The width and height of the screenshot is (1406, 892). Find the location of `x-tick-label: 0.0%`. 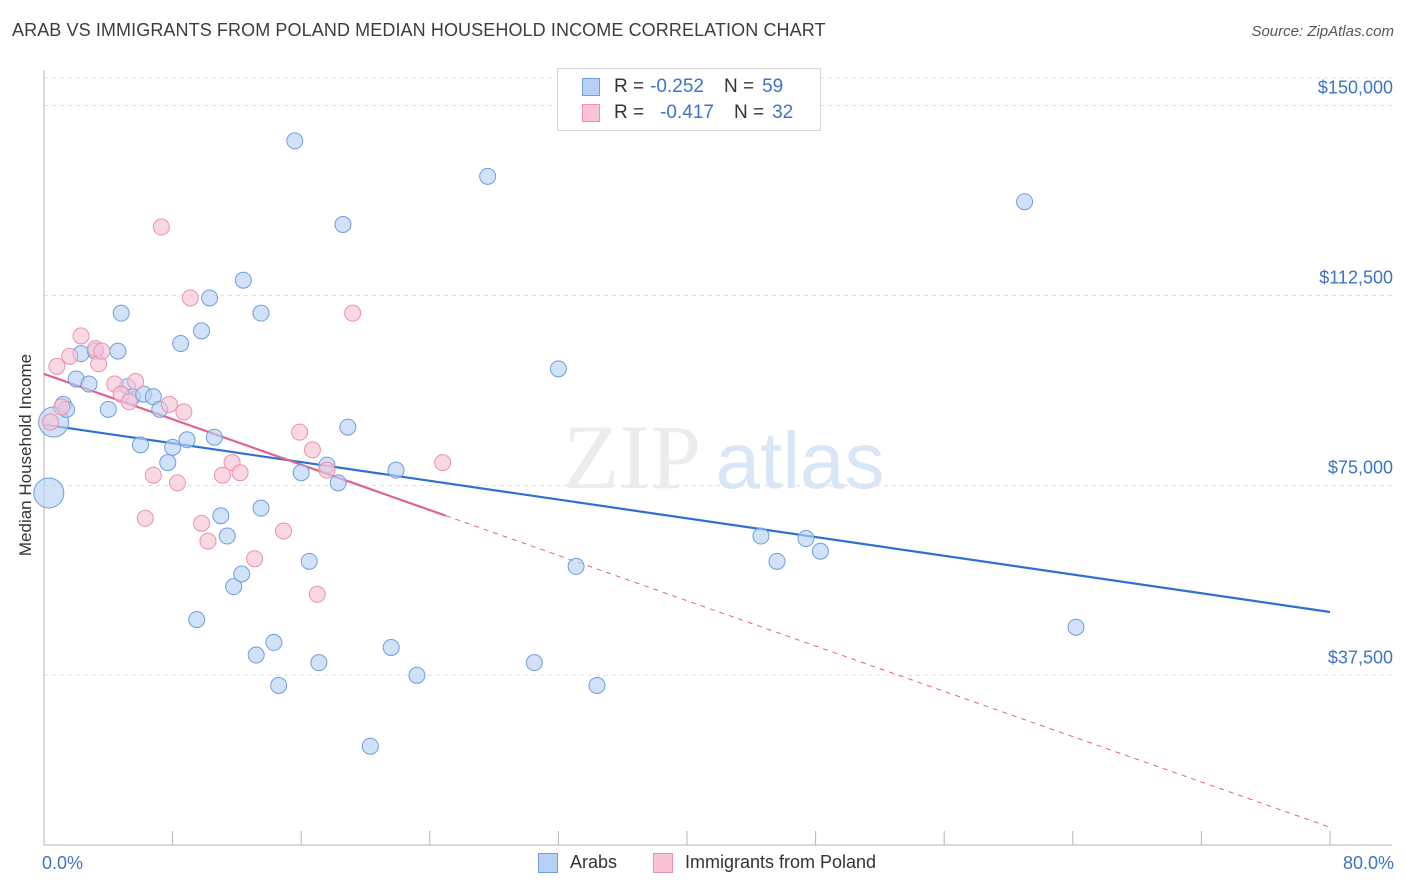

x-tick-label: 0.0% is located at coordinates (62, 863).